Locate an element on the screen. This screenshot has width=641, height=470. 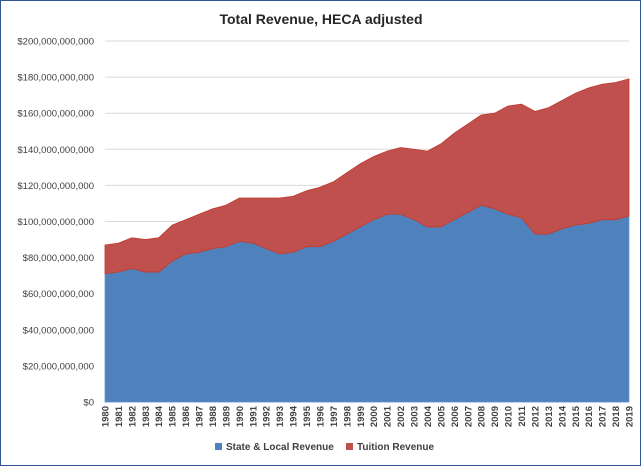
x-tick-label: 2006 is located at coordinates (455, 416).